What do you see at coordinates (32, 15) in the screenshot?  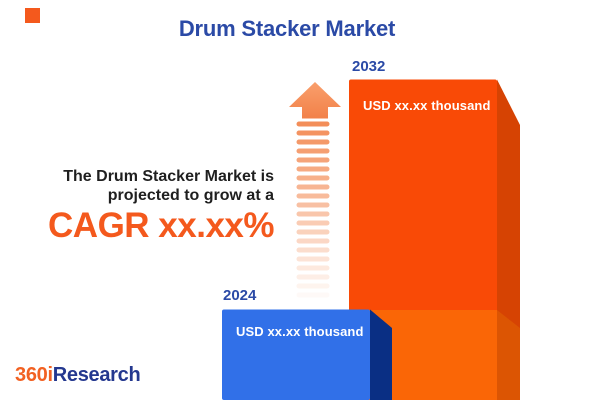 I see `brand-mark-square` at bounding box center [32, 15].